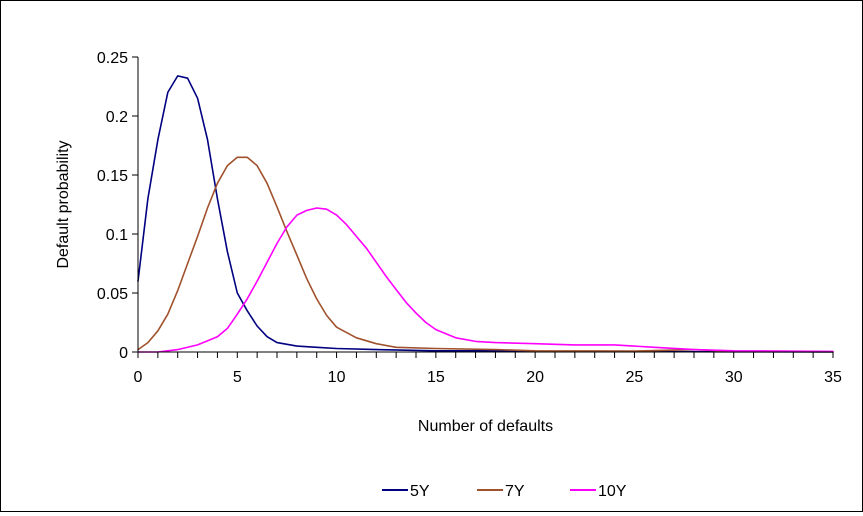  Describe the element at coordinates (535, 377) in the screenshot. I see `x-tick-label: 20` at that location.